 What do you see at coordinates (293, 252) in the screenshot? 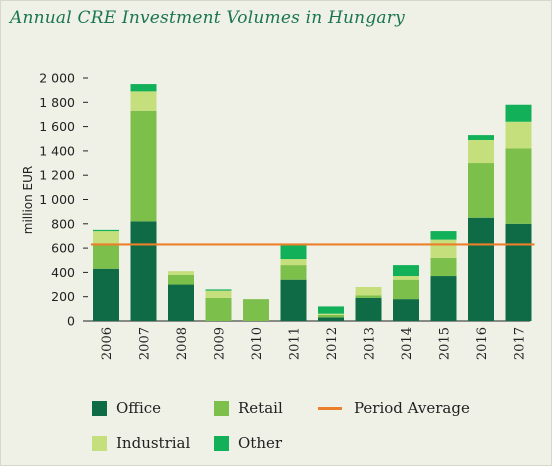
I see `bar-segment-other-2011` at bounding box center [293, 252].